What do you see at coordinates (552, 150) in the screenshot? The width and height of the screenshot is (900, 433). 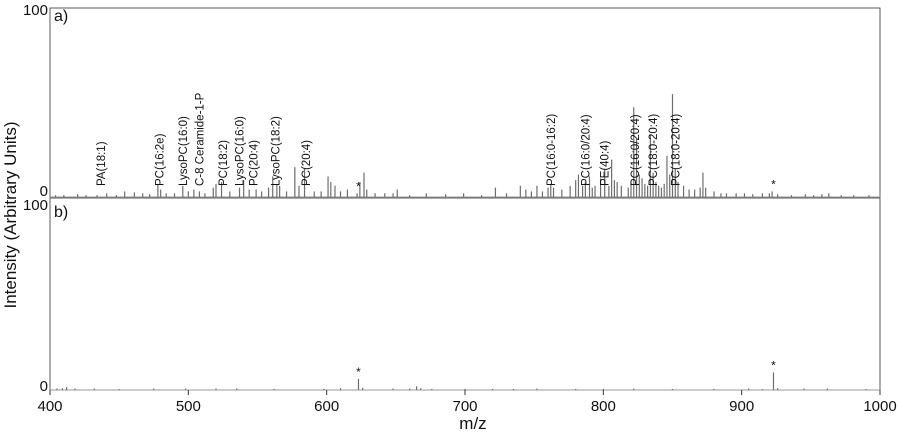 I see `peak-annotation: PC(16:0-16:2)` at bounding box center [552, 150].